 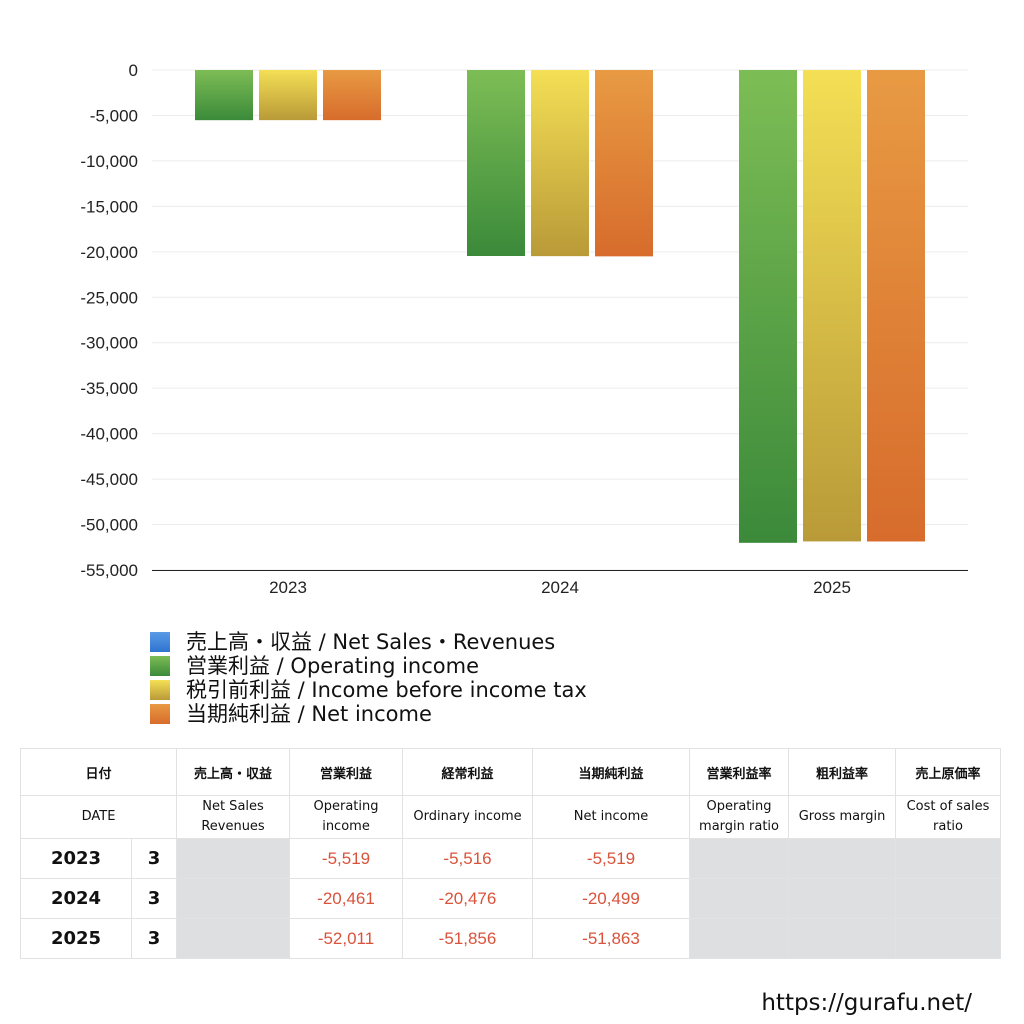 I want to click on header-text: Net Sales, so click(x=233, y=806).